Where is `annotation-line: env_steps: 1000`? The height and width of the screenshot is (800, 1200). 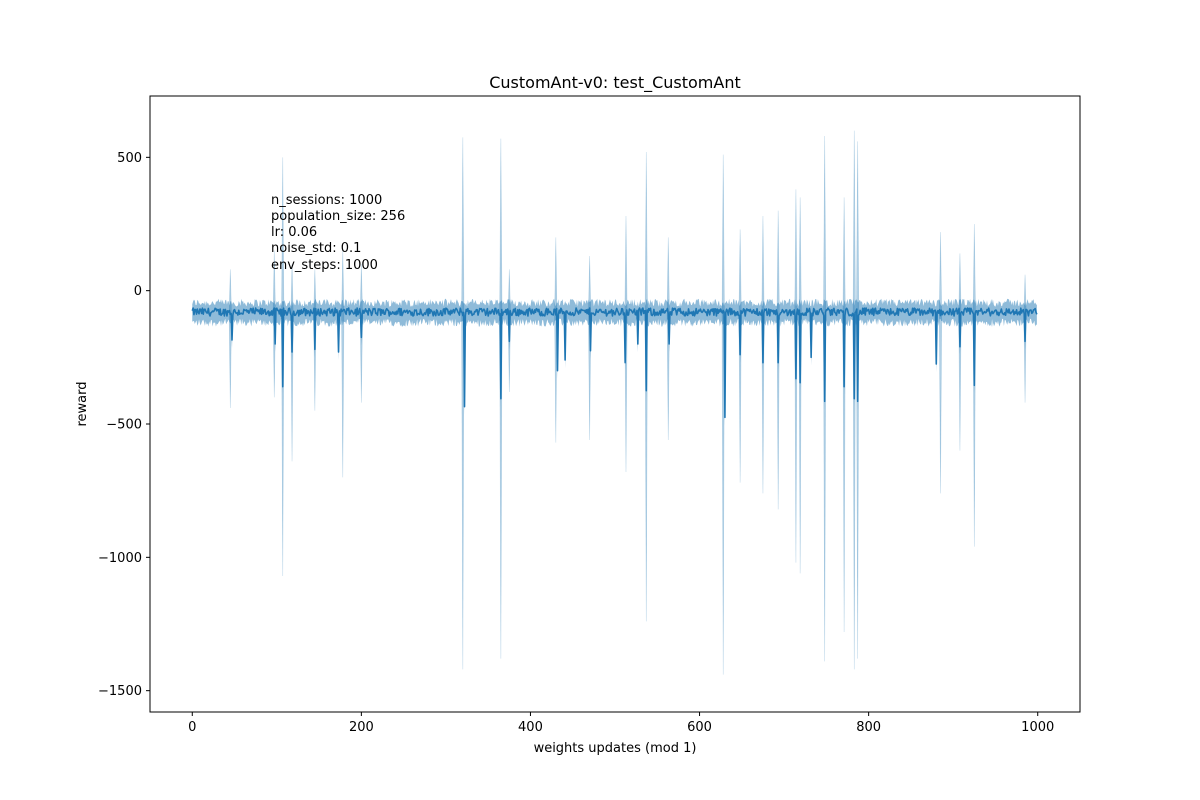 annotation-line: env_steps: 1000 is located at coordinates (324, 265).